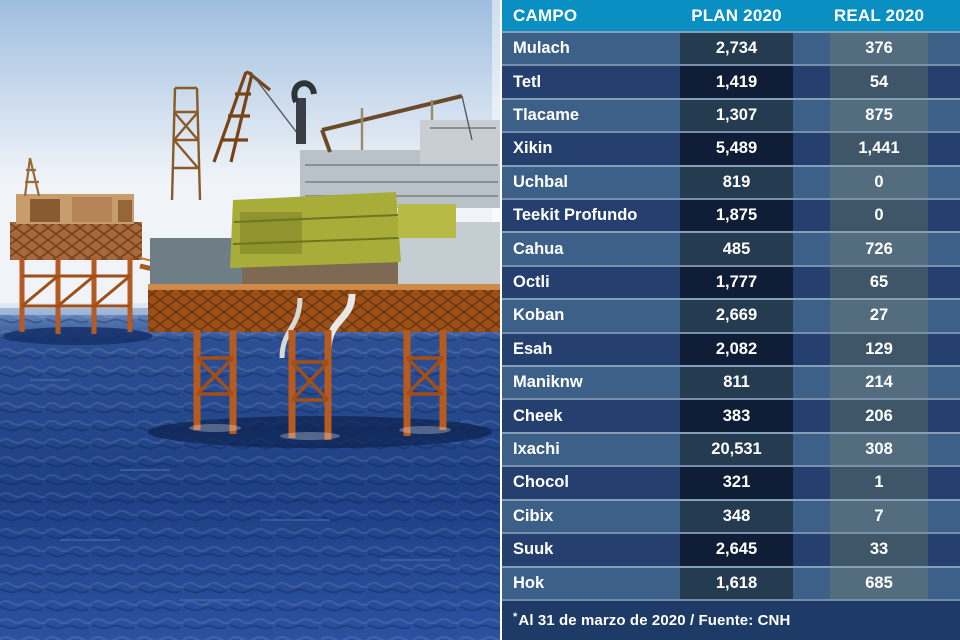 Image resolution: width=960 pixels, height=640 pixels. I want to click on column-header-campo: CAMPO, so click(545, 15).